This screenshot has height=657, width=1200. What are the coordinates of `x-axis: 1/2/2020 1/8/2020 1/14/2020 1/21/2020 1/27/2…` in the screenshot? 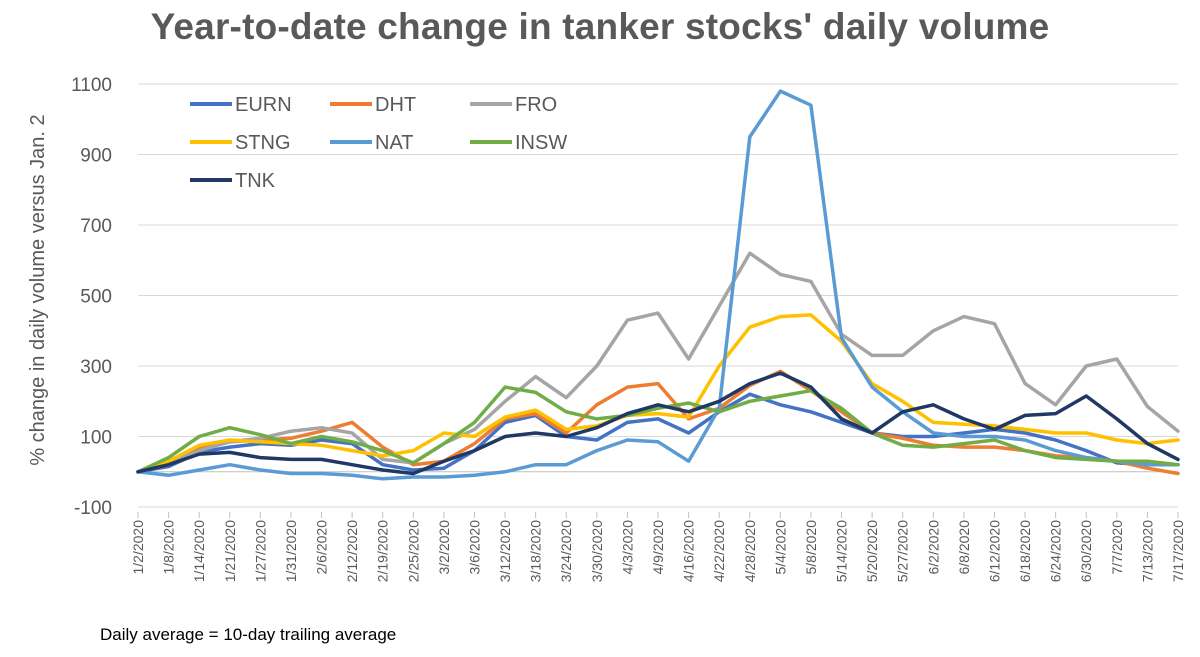 It's located at (658, 526).